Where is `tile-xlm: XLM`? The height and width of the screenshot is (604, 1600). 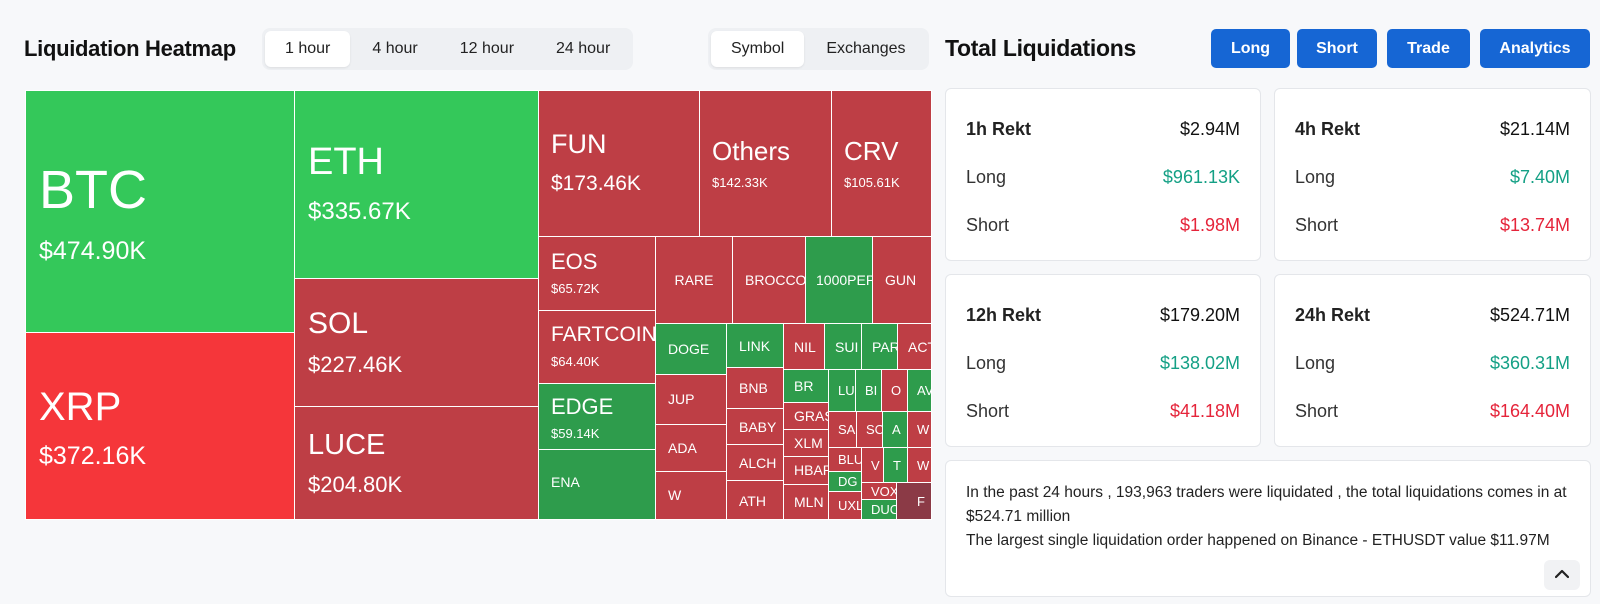 tile-xlm: XLM is located at coordinates (806, 443).